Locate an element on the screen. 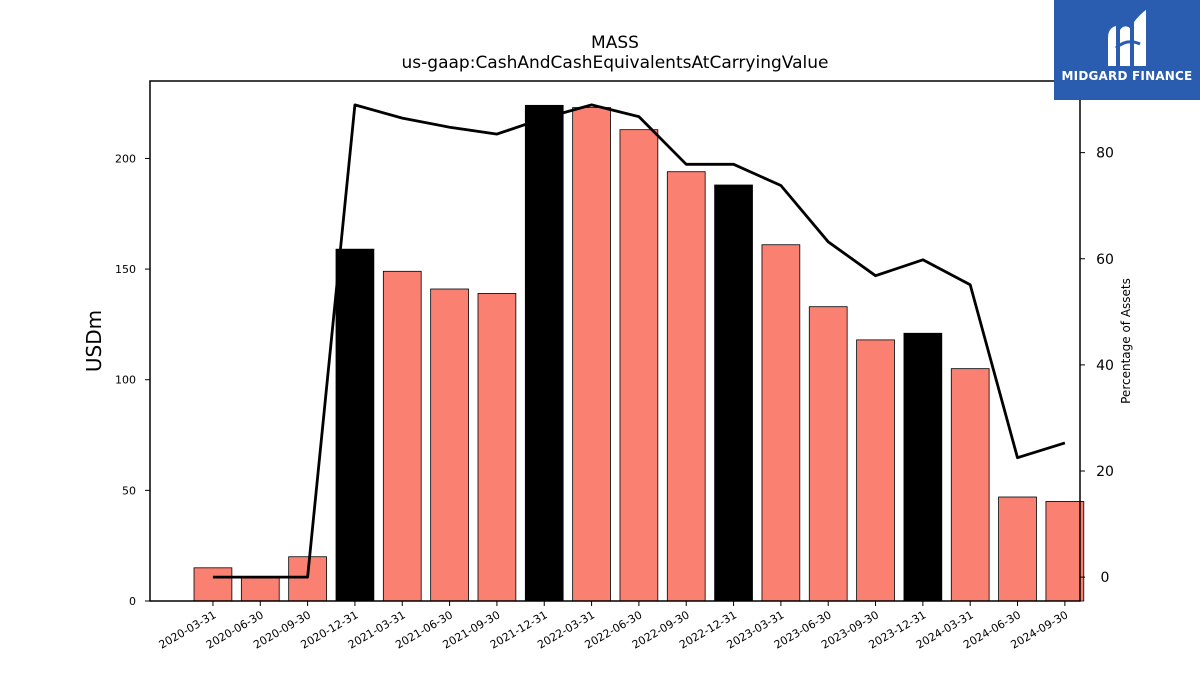  y2-tick-label: 40 is located at coordinates (1105, 366).